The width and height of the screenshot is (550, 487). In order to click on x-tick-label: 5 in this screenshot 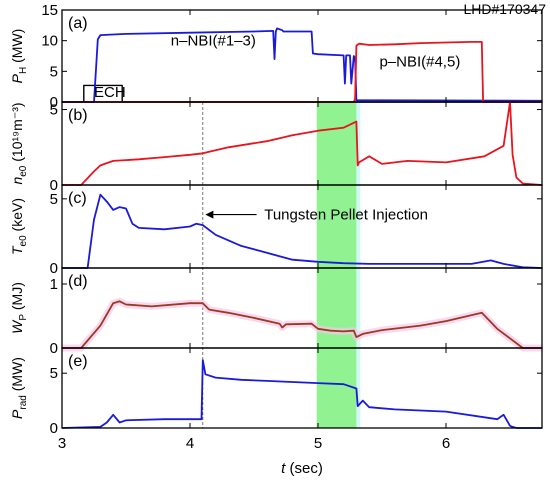, I will do `click(318, 443)`.